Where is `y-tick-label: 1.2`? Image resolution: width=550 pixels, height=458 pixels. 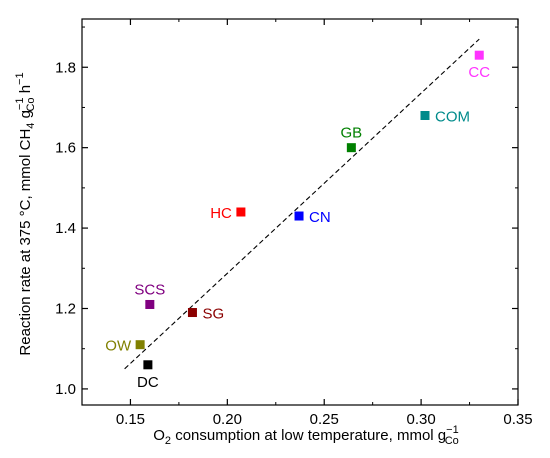
y-tick-label: 1.2 is located at coordinates (65, 309).